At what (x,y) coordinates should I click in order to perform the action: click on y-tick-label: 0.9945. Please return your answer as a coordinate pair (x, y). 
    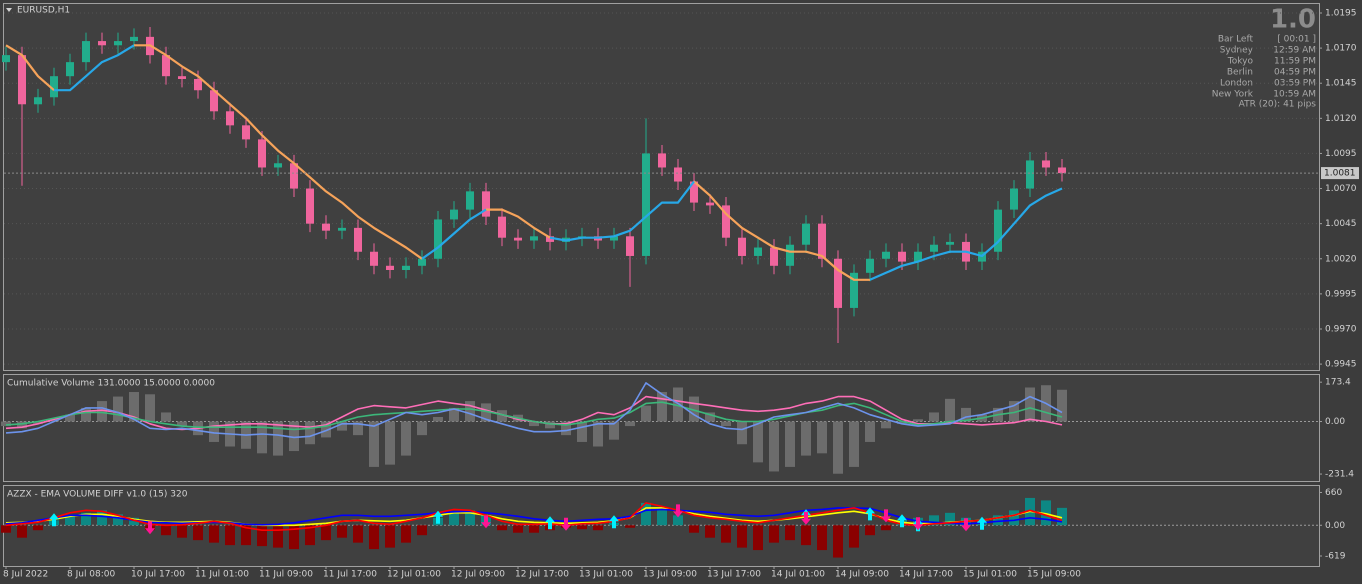
    Looking at the image, I should click on (1341, 365).